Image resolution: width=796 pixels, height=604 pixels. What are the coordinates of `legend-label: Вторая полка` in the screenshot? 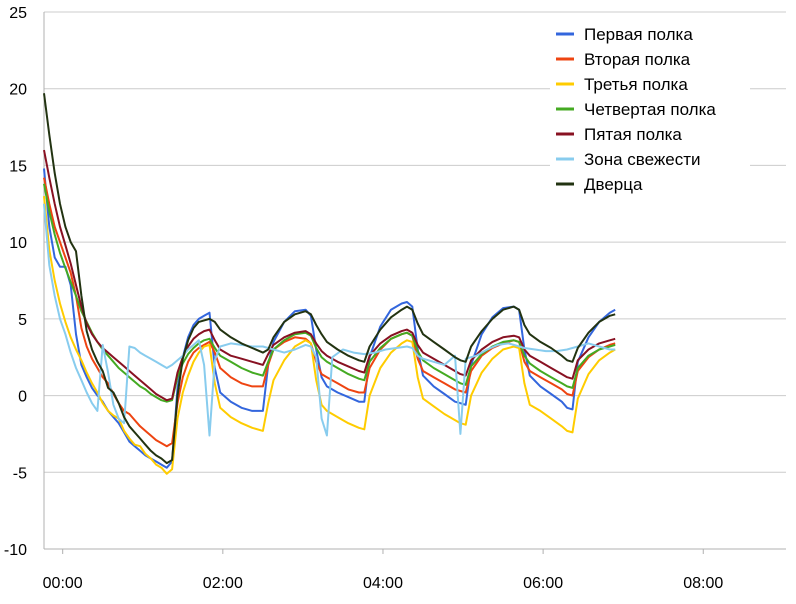 It's located at (637, 59).